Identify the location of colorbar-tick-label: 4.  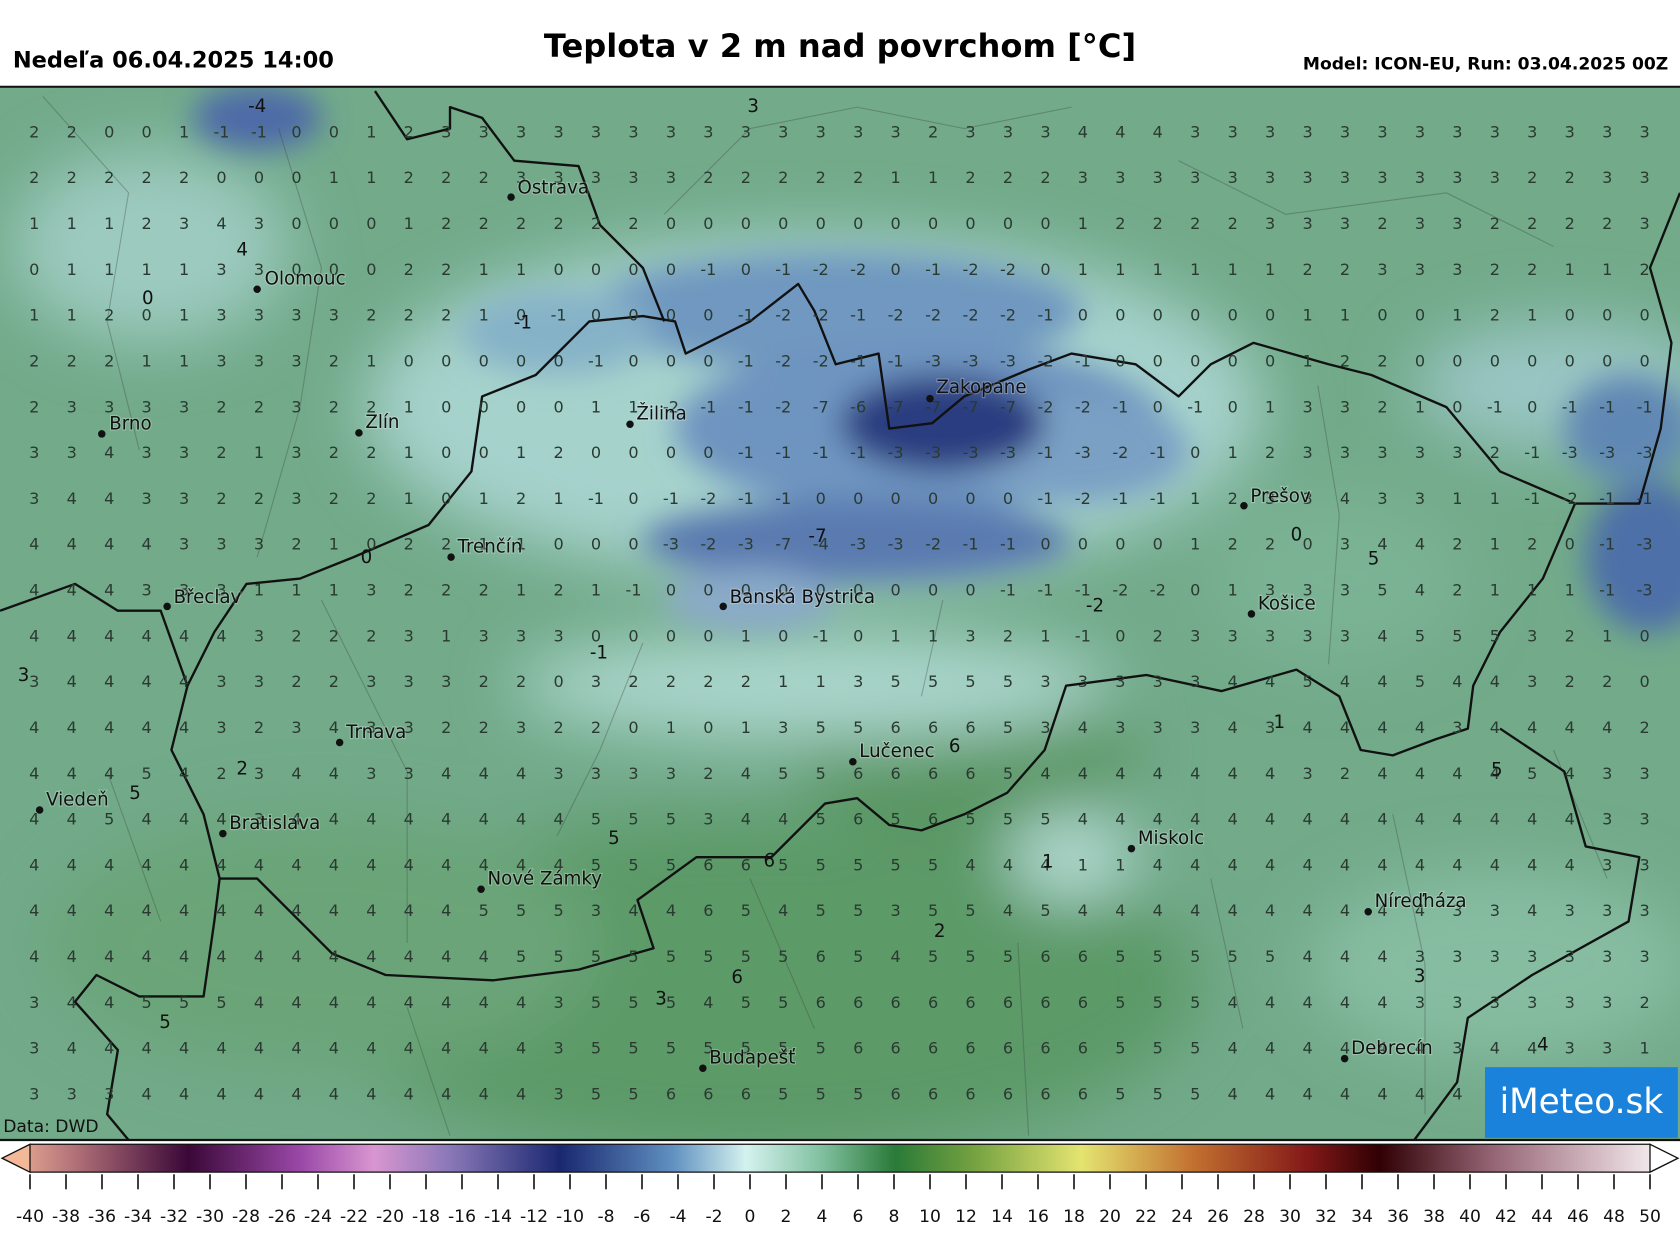
(822, 1217).